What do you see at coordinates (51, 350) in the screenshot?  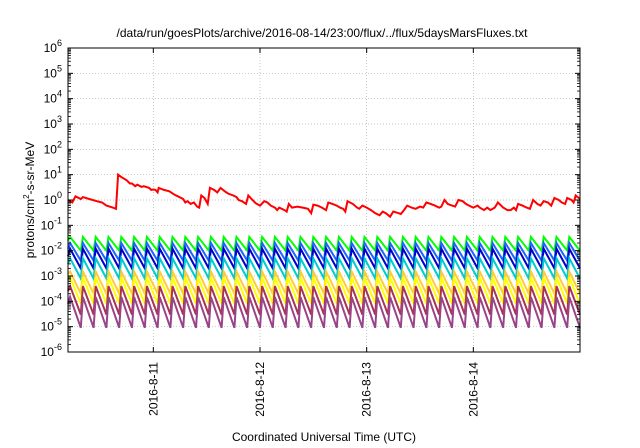 I see `y-tick-label: 10⁻⁶` at bounding box center [51, 350].